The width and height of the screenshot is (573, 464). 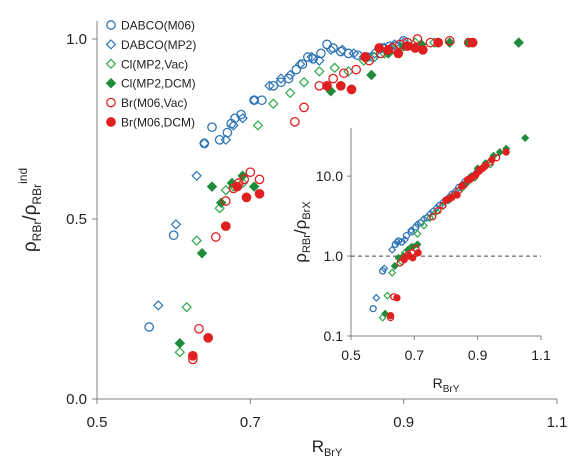 What do you see at coordinates (318, 446) in the screenshot?
I see `x-axis-title-main: R` at bounding box center [318, 446].